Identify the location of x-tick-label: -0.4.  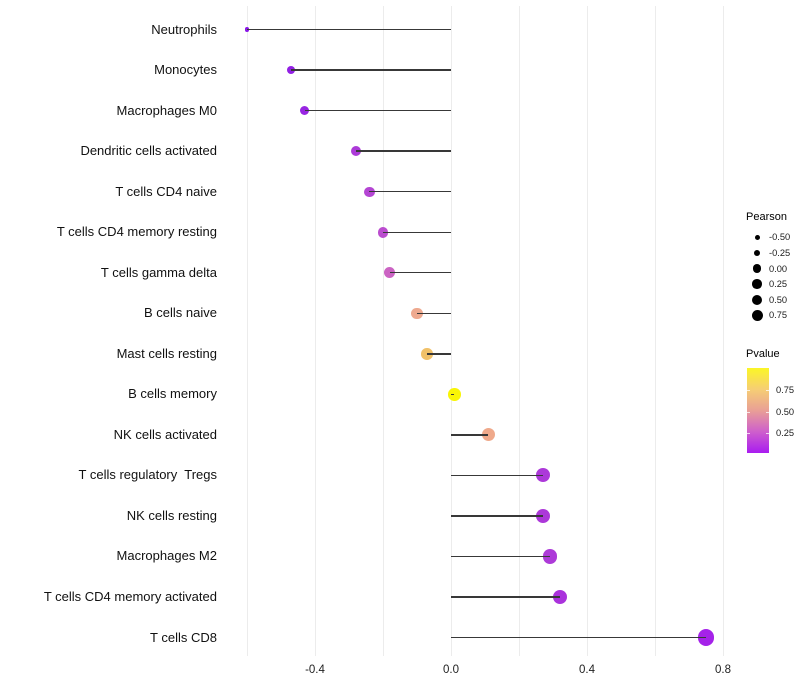
(315, 670).